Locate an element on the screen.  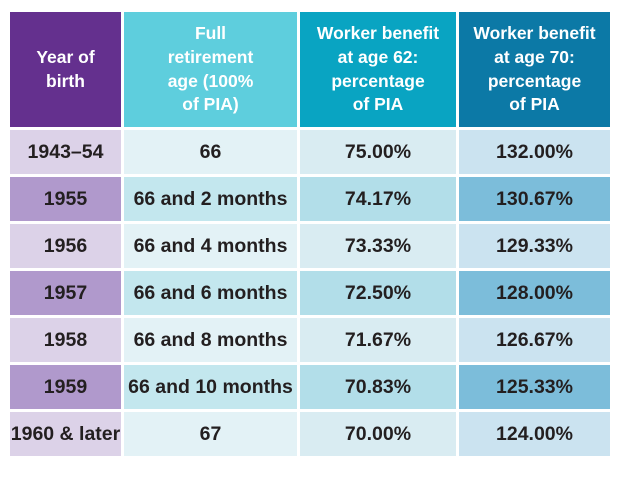
table-row-1960-later: 1960 & later 67 70.00% 124.00% is located at coordinates (310, 434).